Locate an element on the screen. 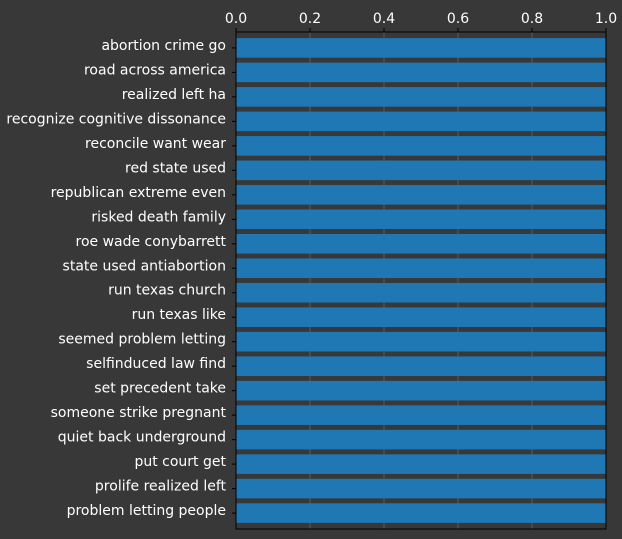 This screenshot has width=622, height=539. x-tick-label: 0.0 is located at coordinates (236, 19).